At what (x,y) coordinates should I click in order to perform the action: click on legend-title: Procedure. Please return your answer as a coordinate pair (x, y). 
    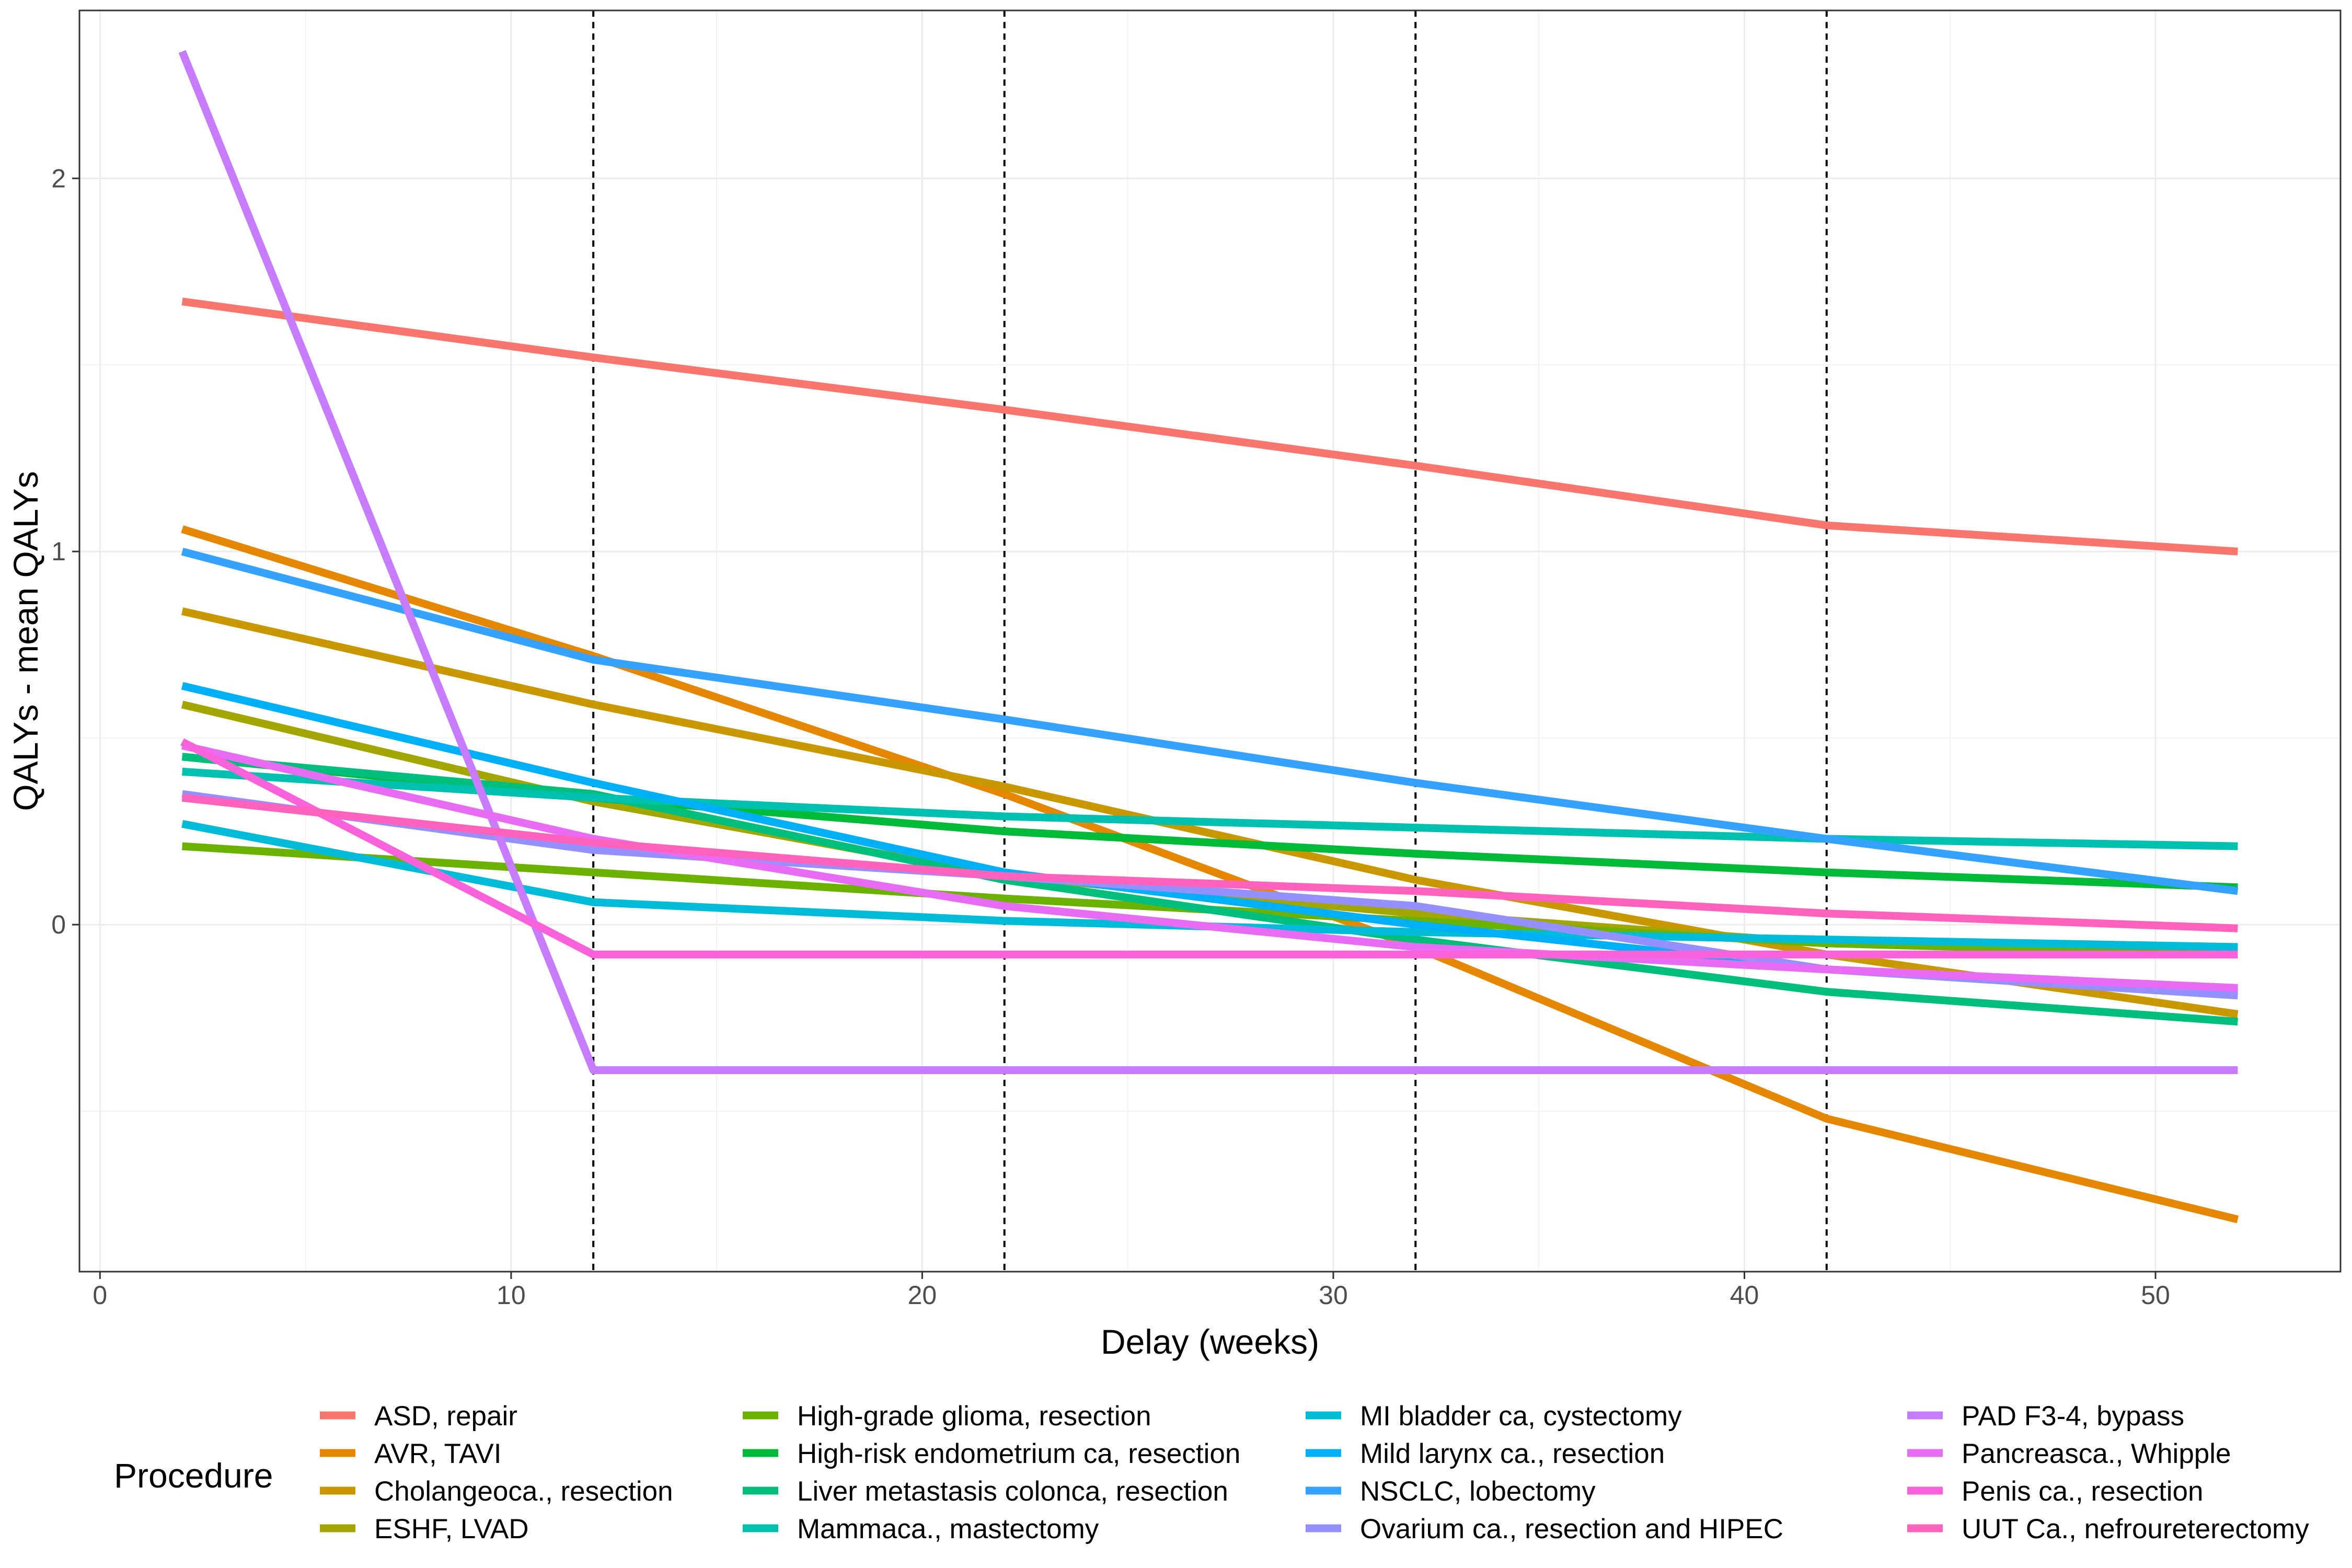
    Looking at the image, I should click on (193, 1475).